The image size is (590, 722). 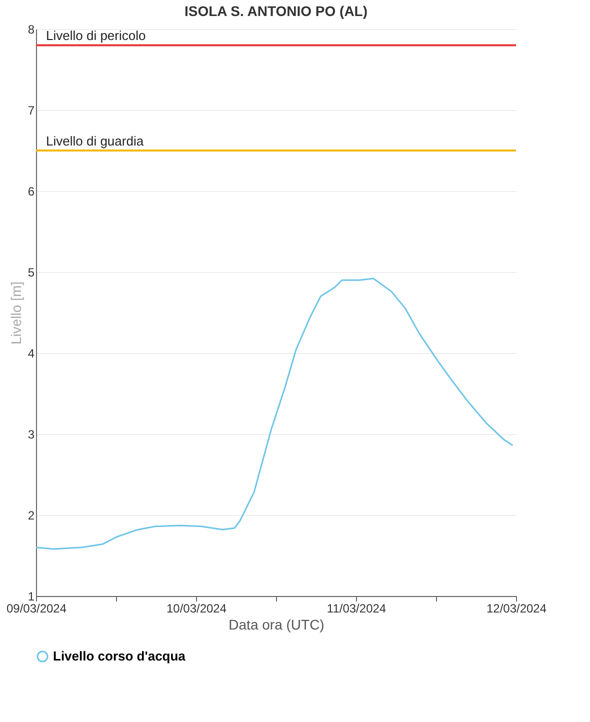 What do you see at coordinates (516, 609) in the screenshot?
I see `x-tick-label: 12/03/2024` at bounding box center [516, 609].